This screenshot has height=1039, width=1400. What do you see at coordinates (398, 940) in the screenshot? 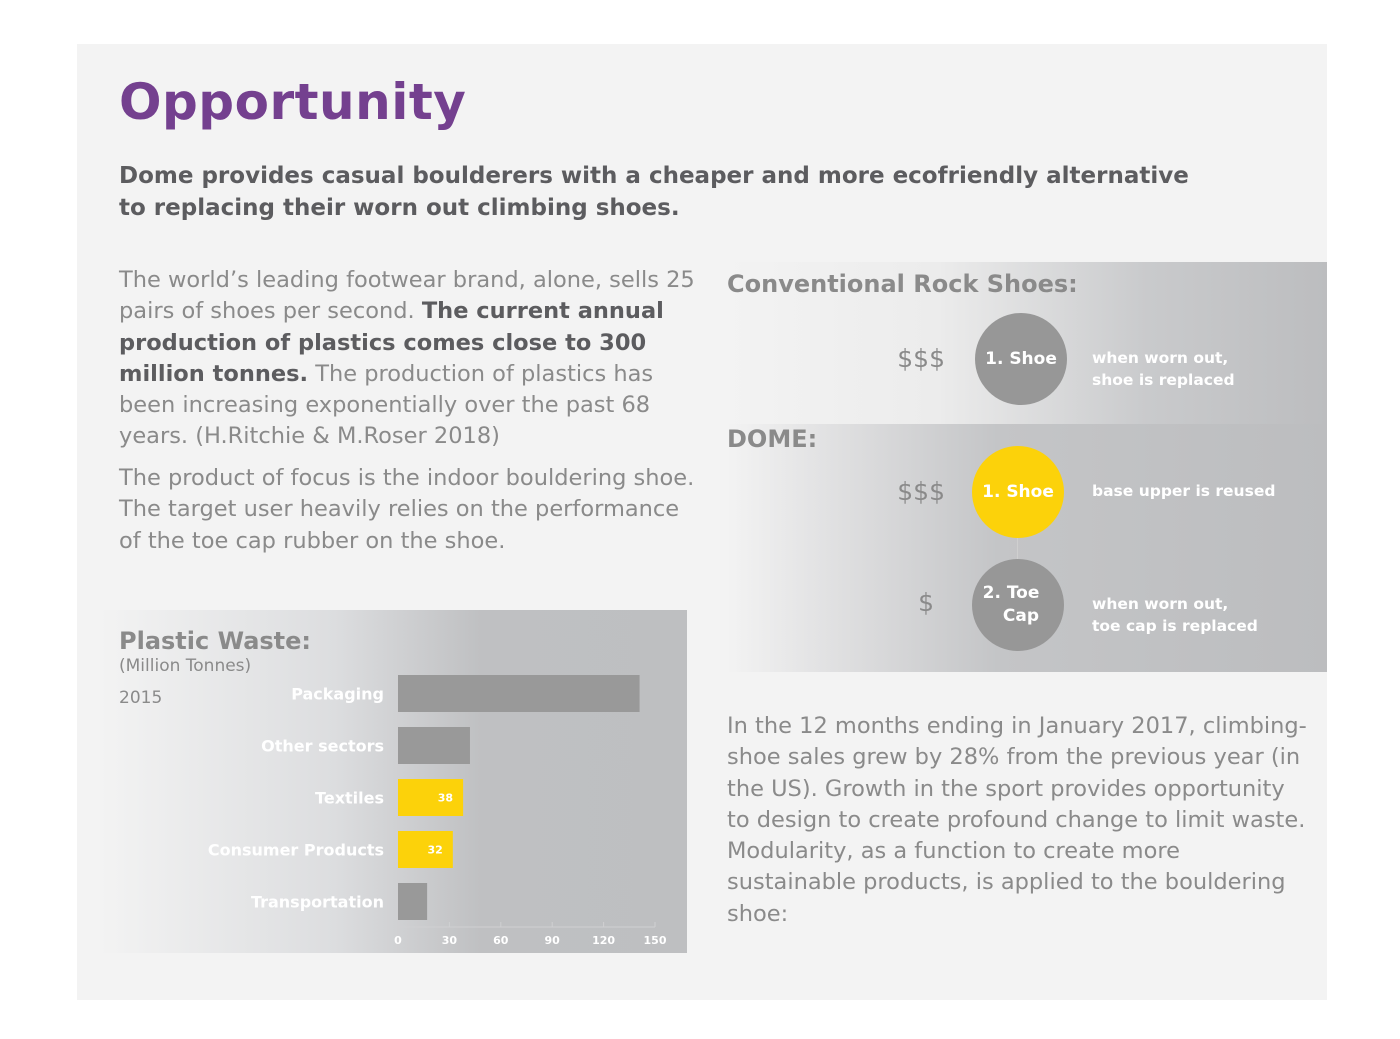
I see `x-tick-label: 0` at bounding box center [398, 940].